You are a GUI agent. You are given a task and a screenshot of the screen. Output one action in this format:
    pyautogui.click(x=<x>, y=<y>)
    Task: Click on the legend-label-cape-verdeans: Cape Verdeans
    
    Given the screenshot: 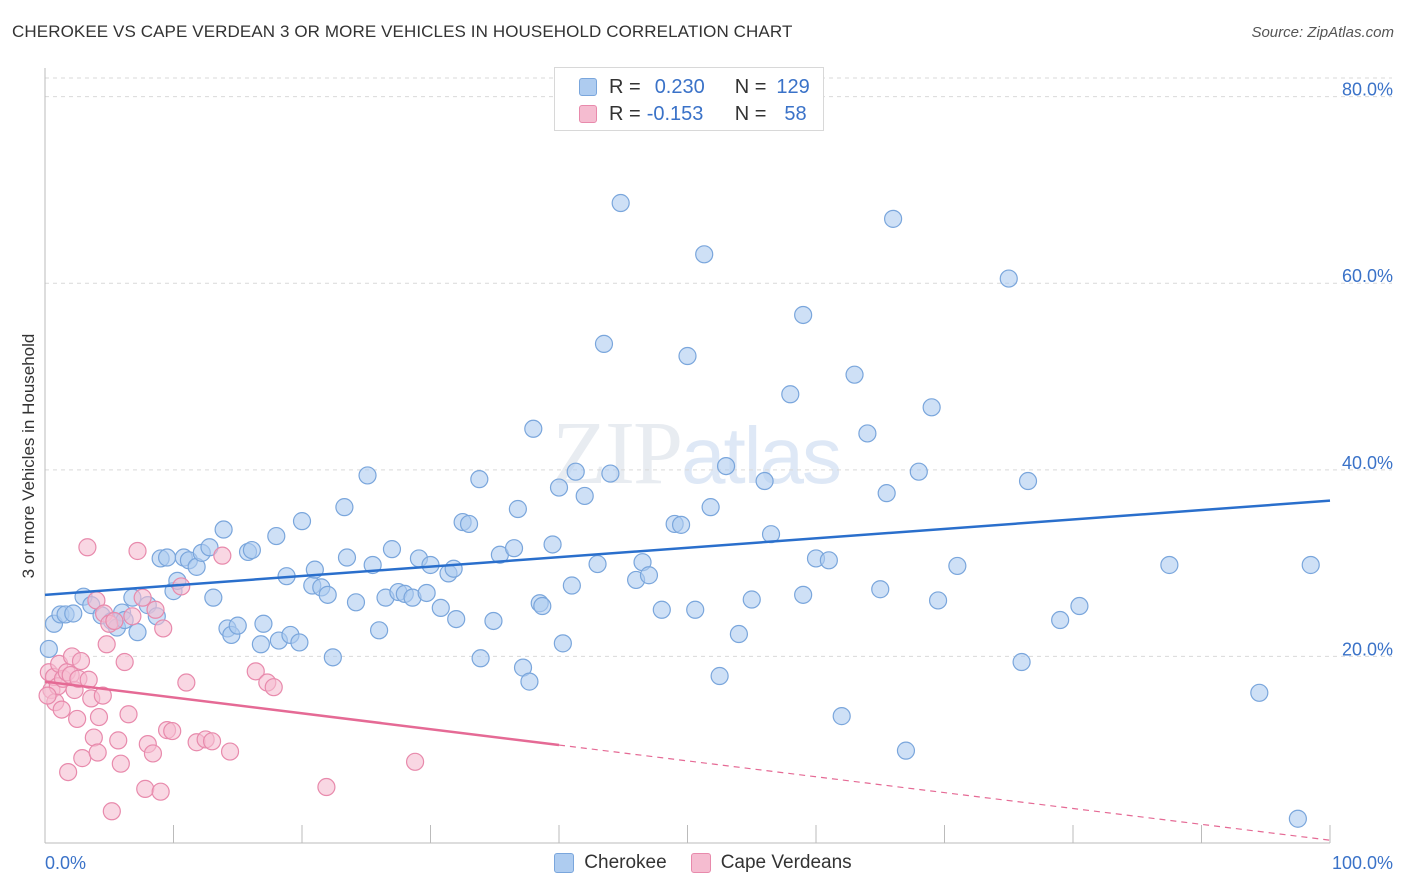 What is the action you would take?
    pyautogui.click(x=786, y=862)
    